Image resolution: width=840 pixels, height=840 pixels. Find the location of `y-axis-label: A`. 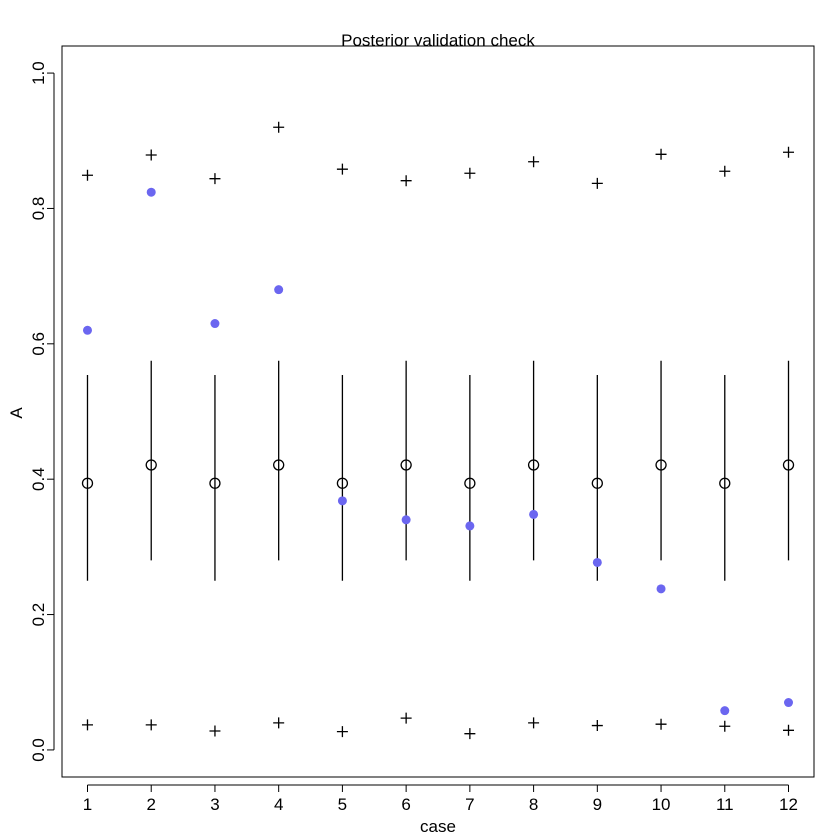

y-axis-label: A is located at coordinates (16, 413).